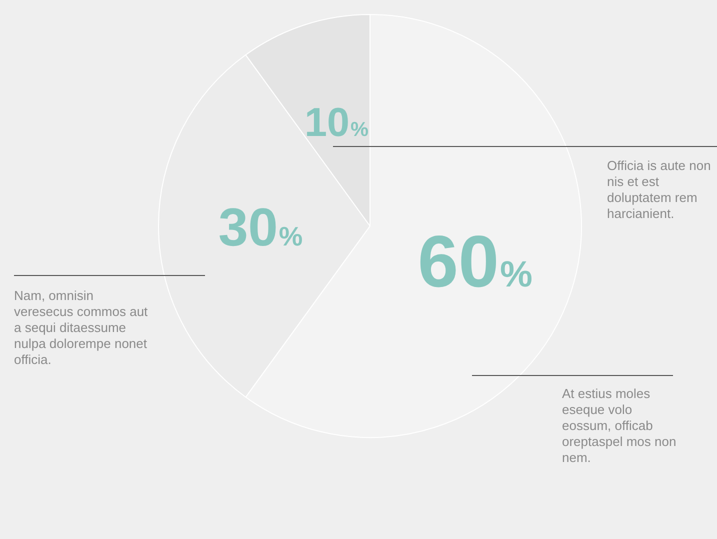 This screenshot has height=539, width=717. What do you see at coordinates (81, 328) in the screenshot?
I see `text: Nam, omnisin veresecus commos aut a sequi ditaessume nulpa dolorempe nonet officia.` at bounding box center [81, 328].